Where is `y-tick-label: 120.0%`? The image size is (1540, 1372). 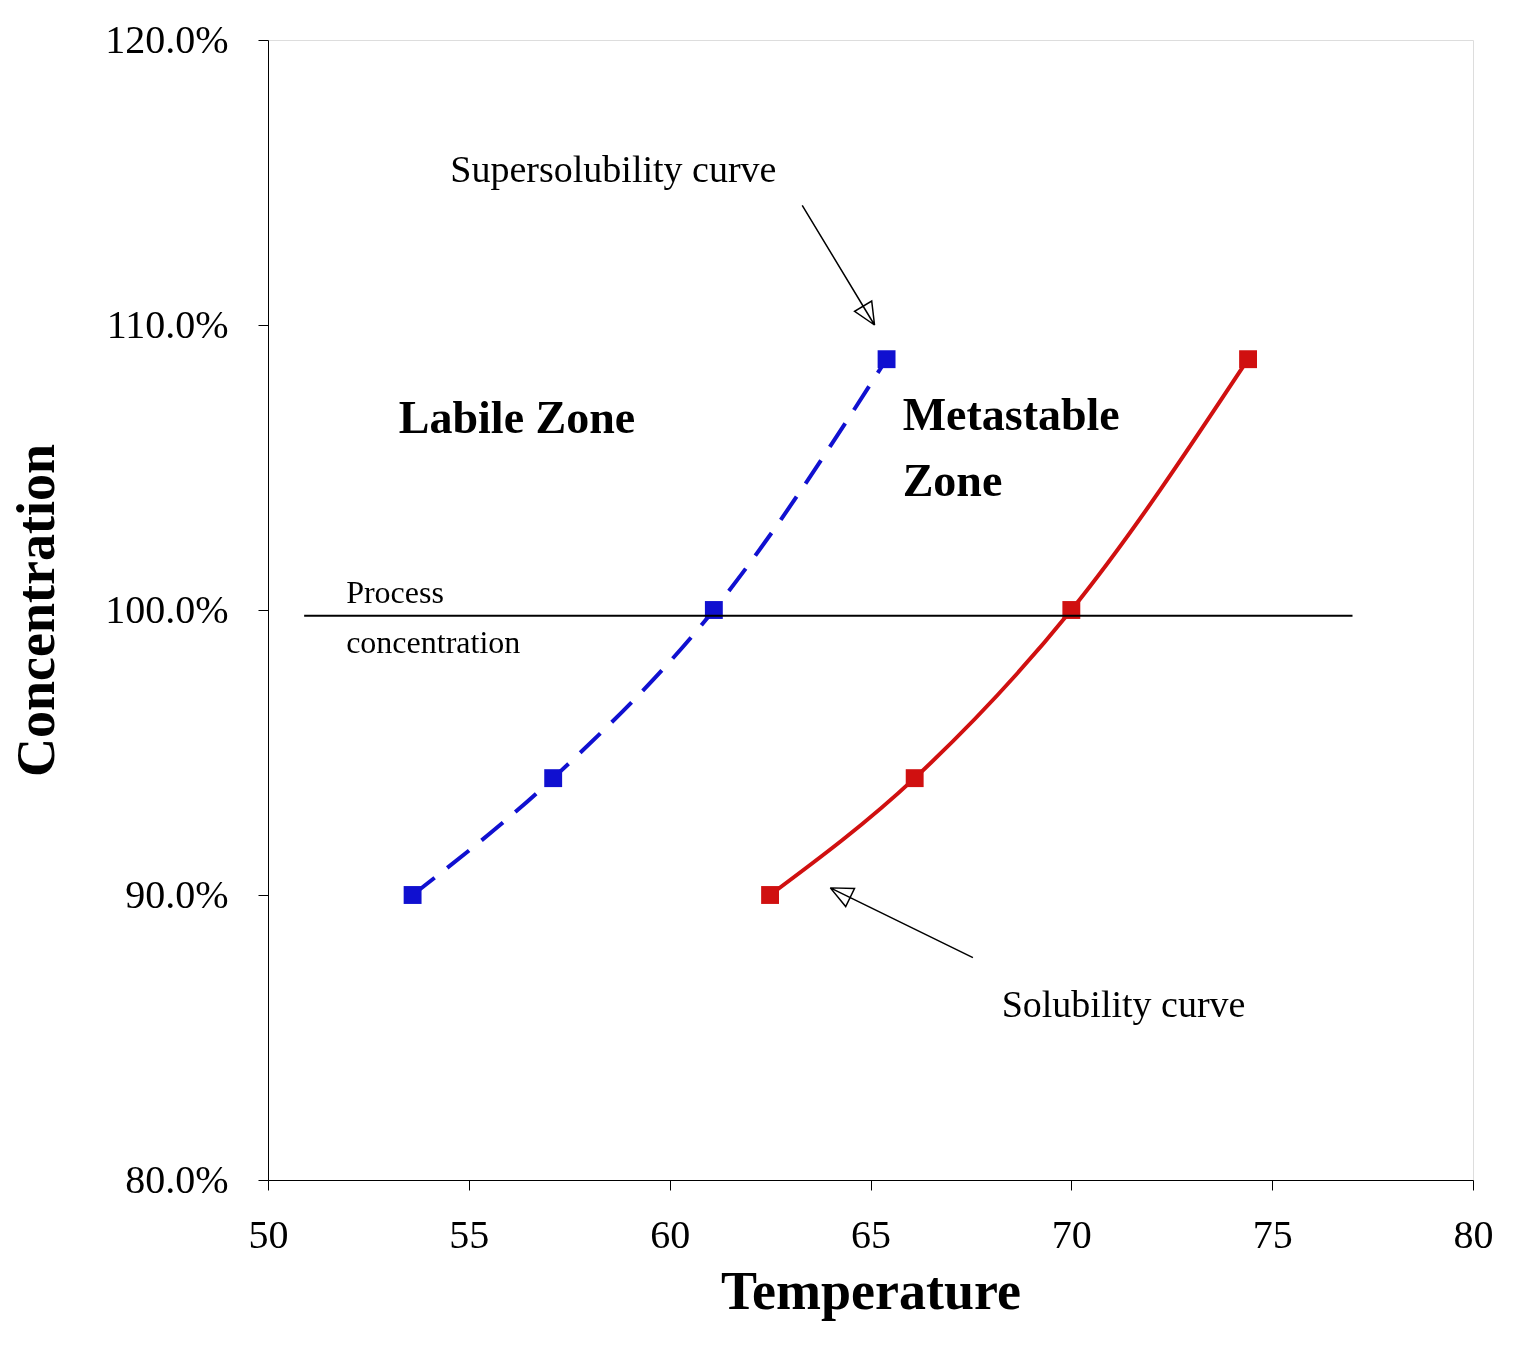
y-tick-label: 120.0% is located at coordinates (167, 39).